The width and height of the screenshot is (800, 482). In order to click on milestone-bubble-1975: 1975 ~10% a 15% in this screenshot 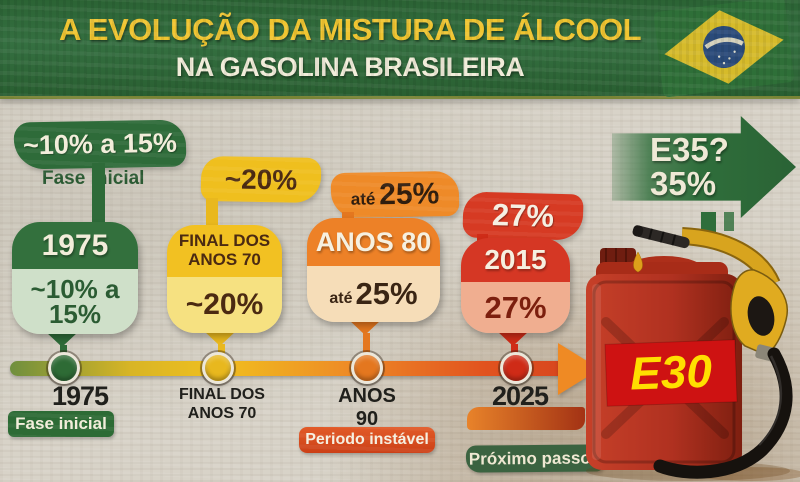, I will do `click(75, 278)`.